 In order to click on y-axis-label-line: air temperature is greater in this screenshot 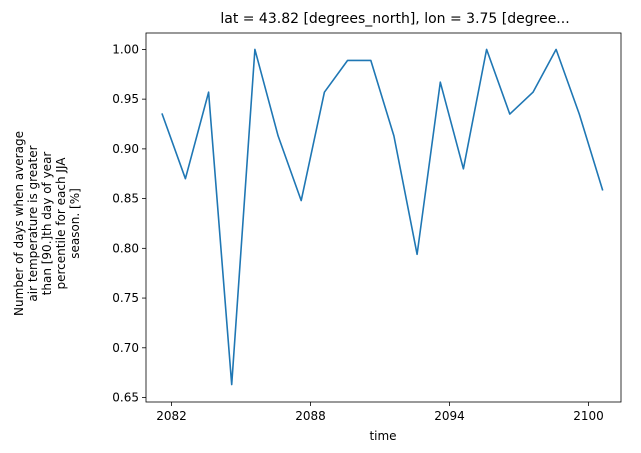, I will do `click(33, 223)`.